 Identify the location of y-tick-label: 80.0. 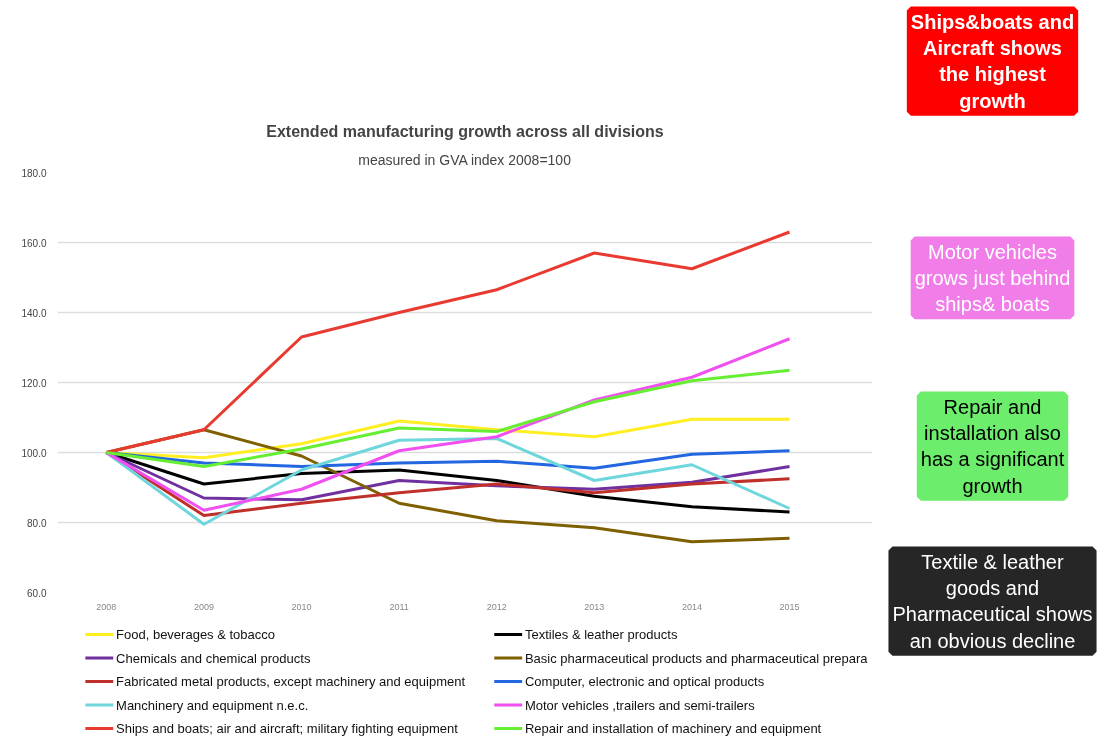
(37, 523).